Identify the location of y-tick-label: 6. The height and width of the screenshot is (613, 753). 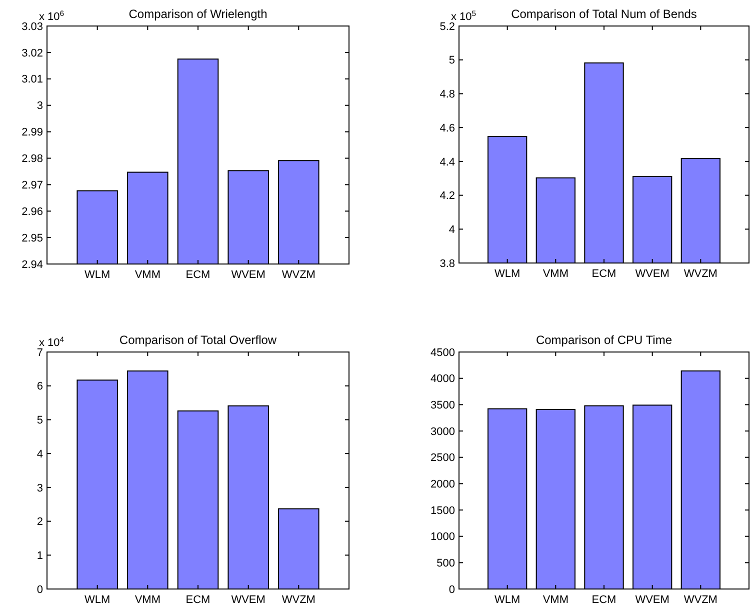
(39, 386).